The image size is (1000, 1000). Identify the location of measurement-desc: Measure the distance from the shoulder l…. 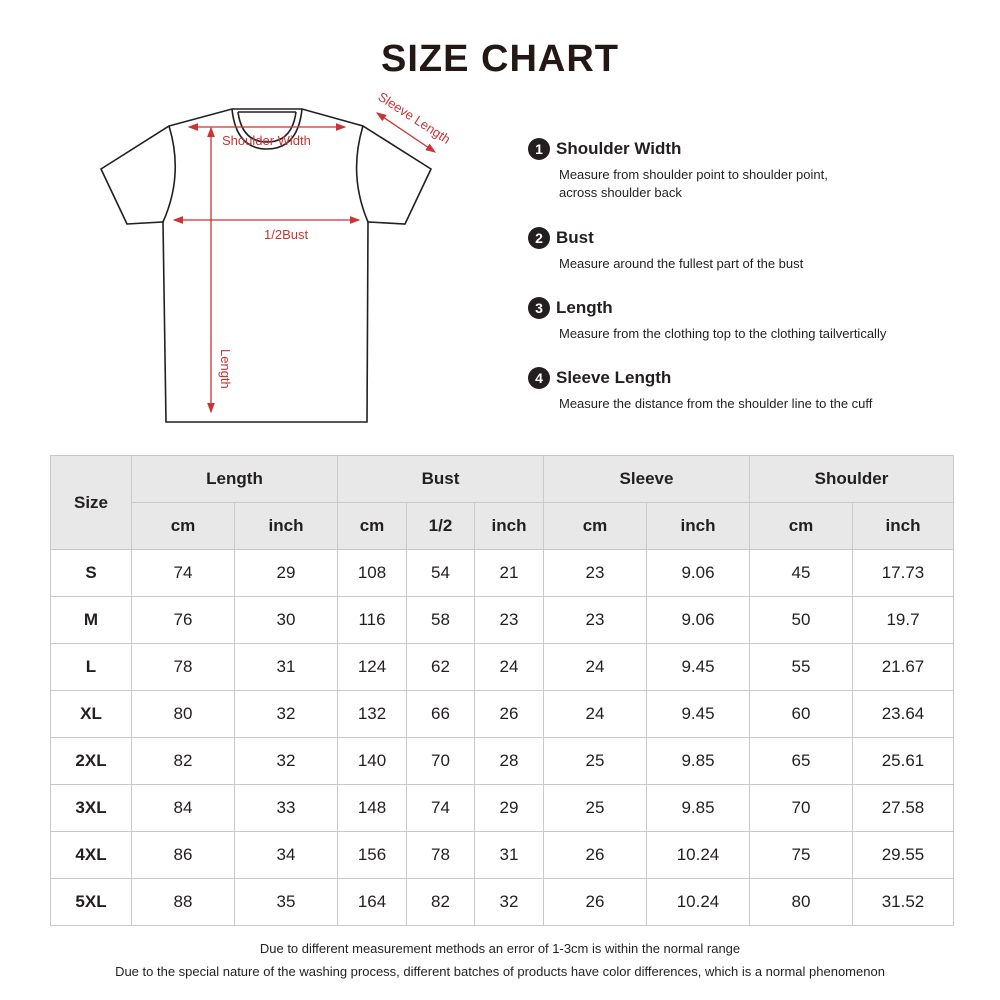
(716, 403).